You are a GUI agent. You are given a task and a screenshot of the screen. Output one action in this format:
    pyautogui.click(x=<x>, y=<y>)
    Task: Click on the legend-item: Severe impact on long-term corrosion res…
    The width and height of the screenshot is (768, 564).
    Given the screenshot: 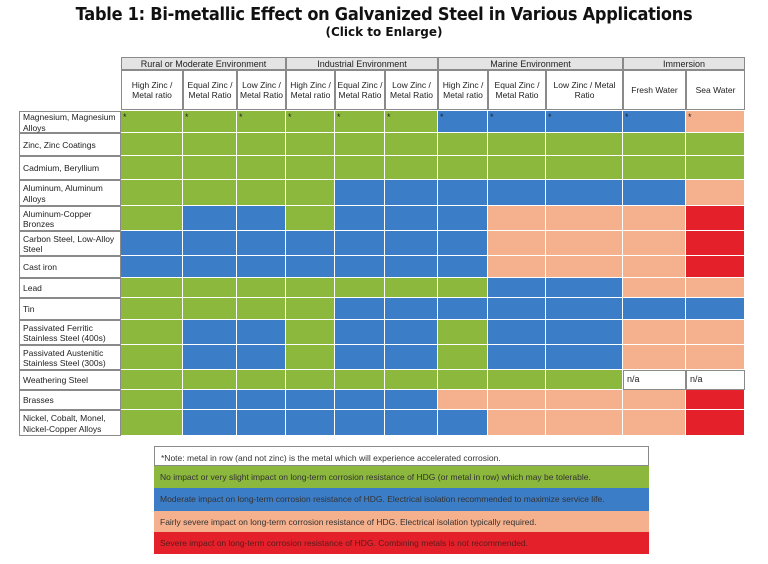 What is the action you would take?
    pyautogui.click(x=401, y=543)
    